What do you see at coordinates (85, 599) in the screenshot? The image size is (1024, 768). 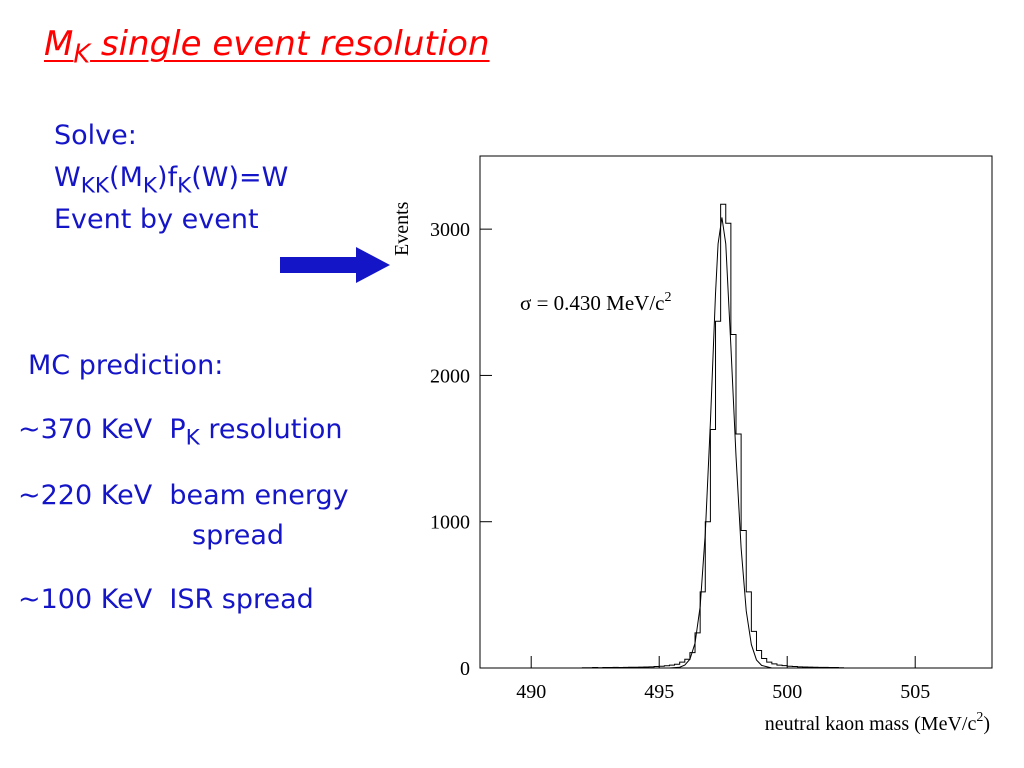 I see `mc-value: ~100 KeV` at bounding box center [85, 599].